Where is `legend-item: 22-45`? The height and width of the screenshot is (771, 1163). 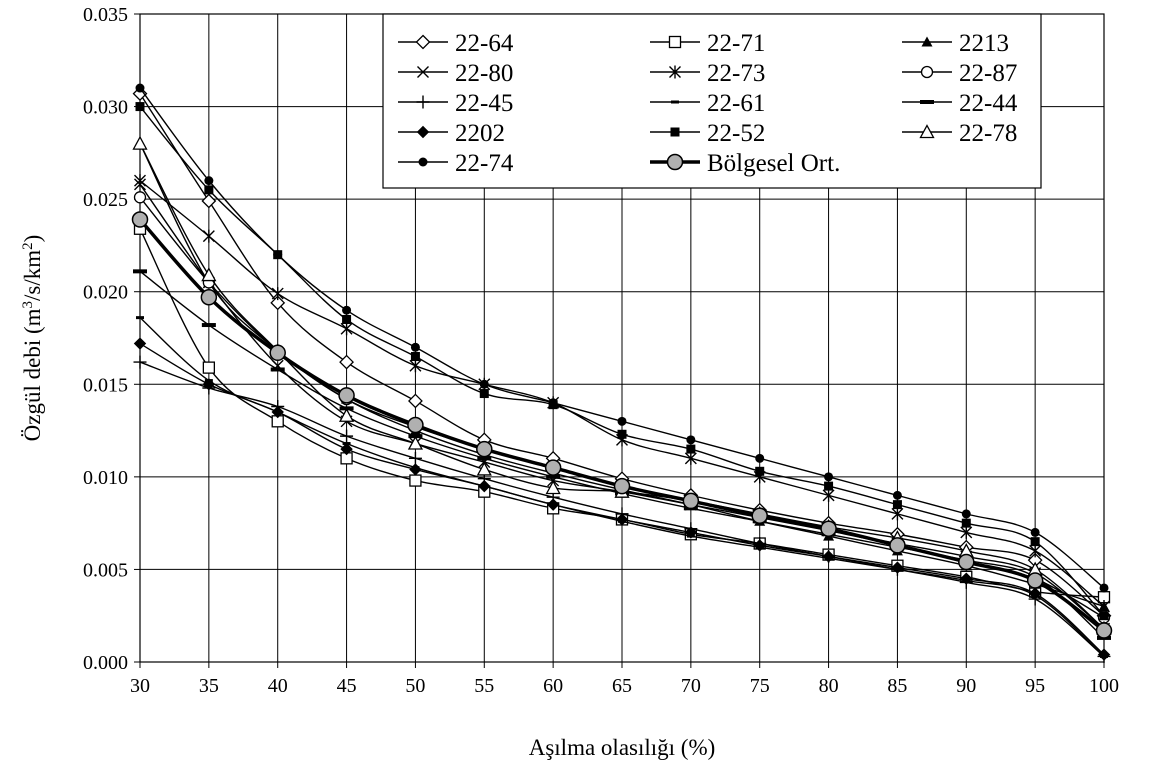
legend-item: 22-45 is located at coordinates (455, 103).